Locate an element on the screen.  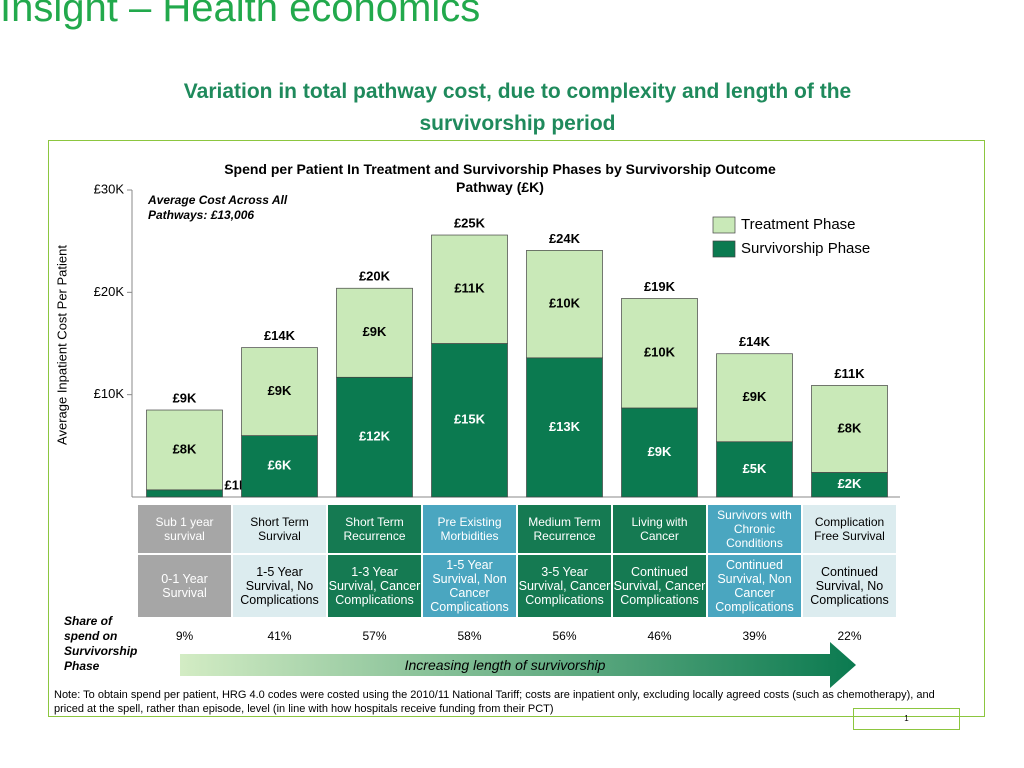
arrow-label: Increasing length of survivorship is located at coordinates (505, 665).